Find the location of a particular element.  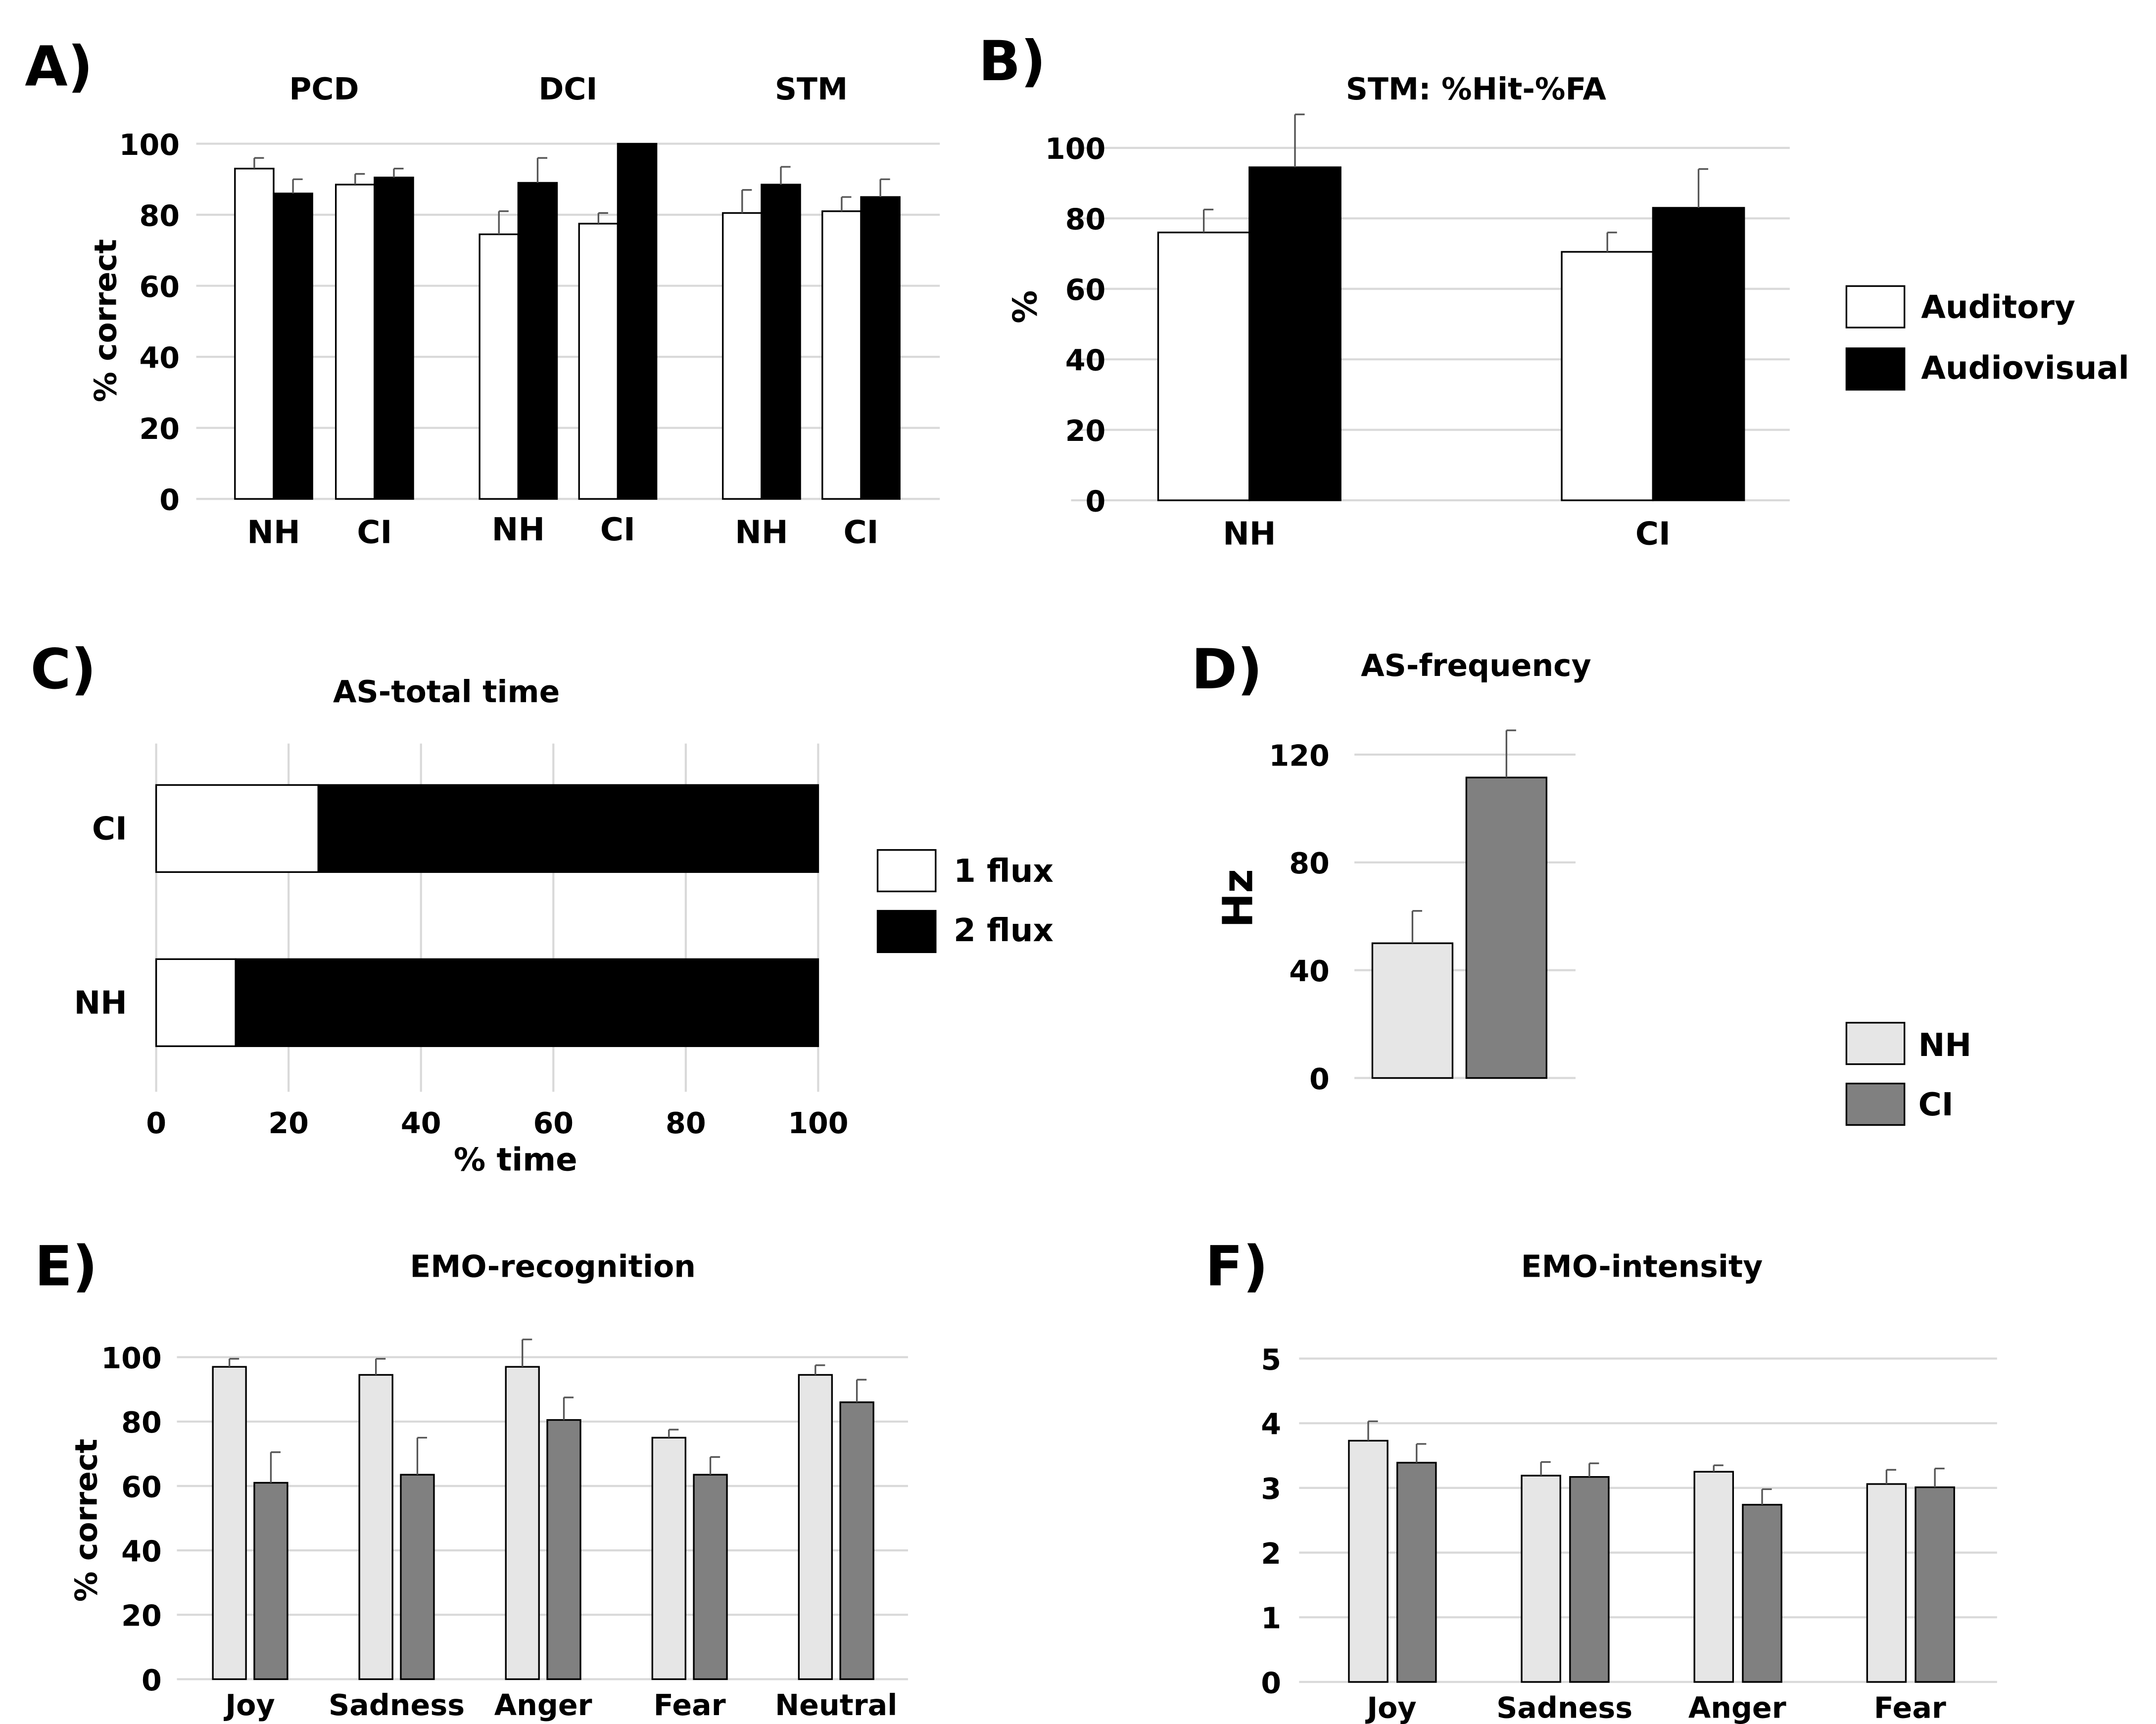

e-ytick-label: 80 is located at coordinates (141, 1422).